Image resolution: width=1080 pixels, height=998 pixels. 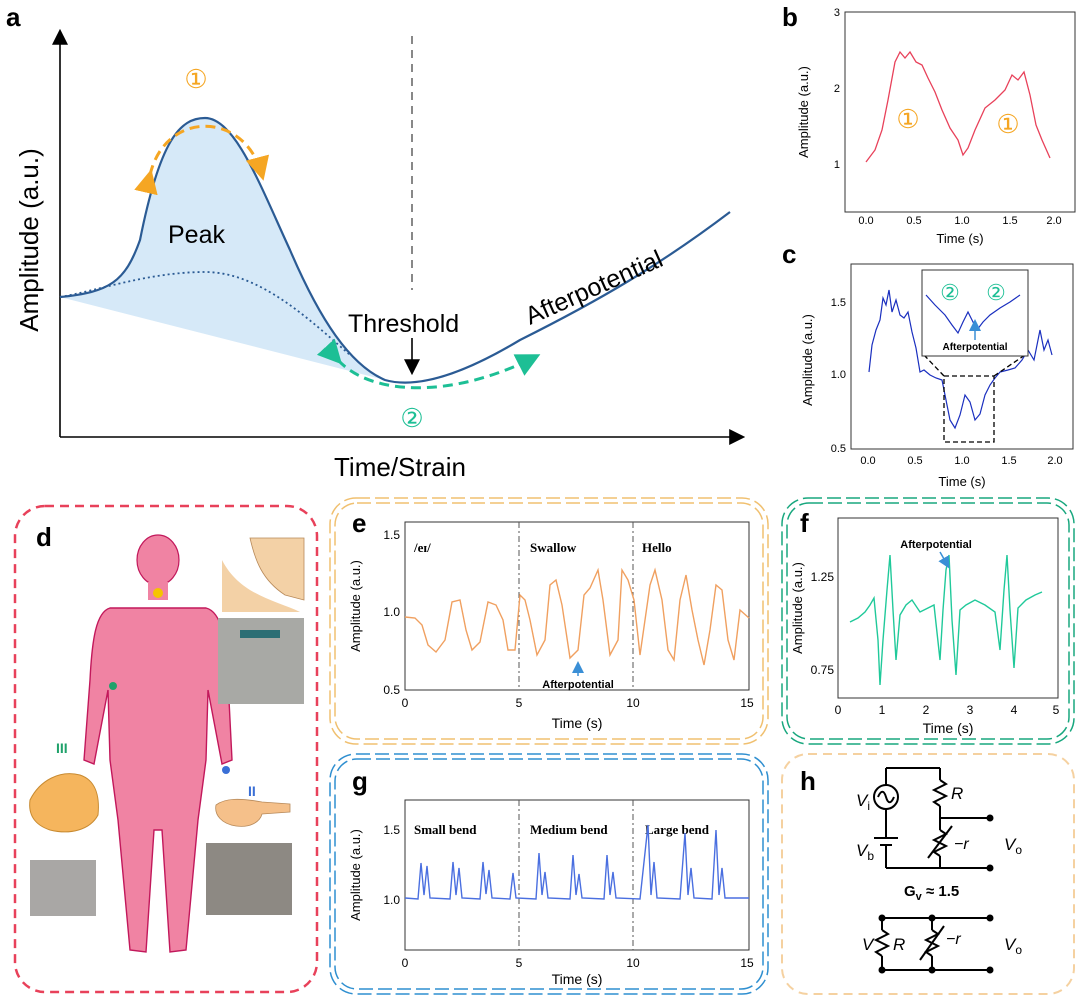 I want to click on panel-f-xtick: 3, so click(x=970, y=710).